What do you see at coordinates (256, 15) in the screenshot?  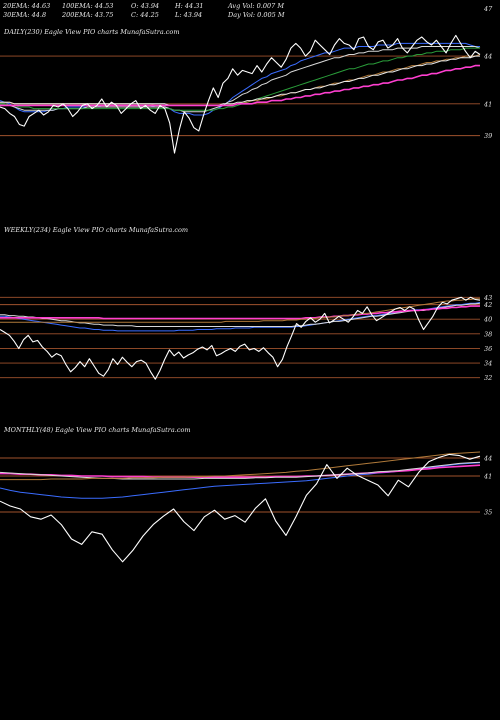 I see `day-vol-label: Day Vol: 0.005 M` at bounding box center [256, 15].